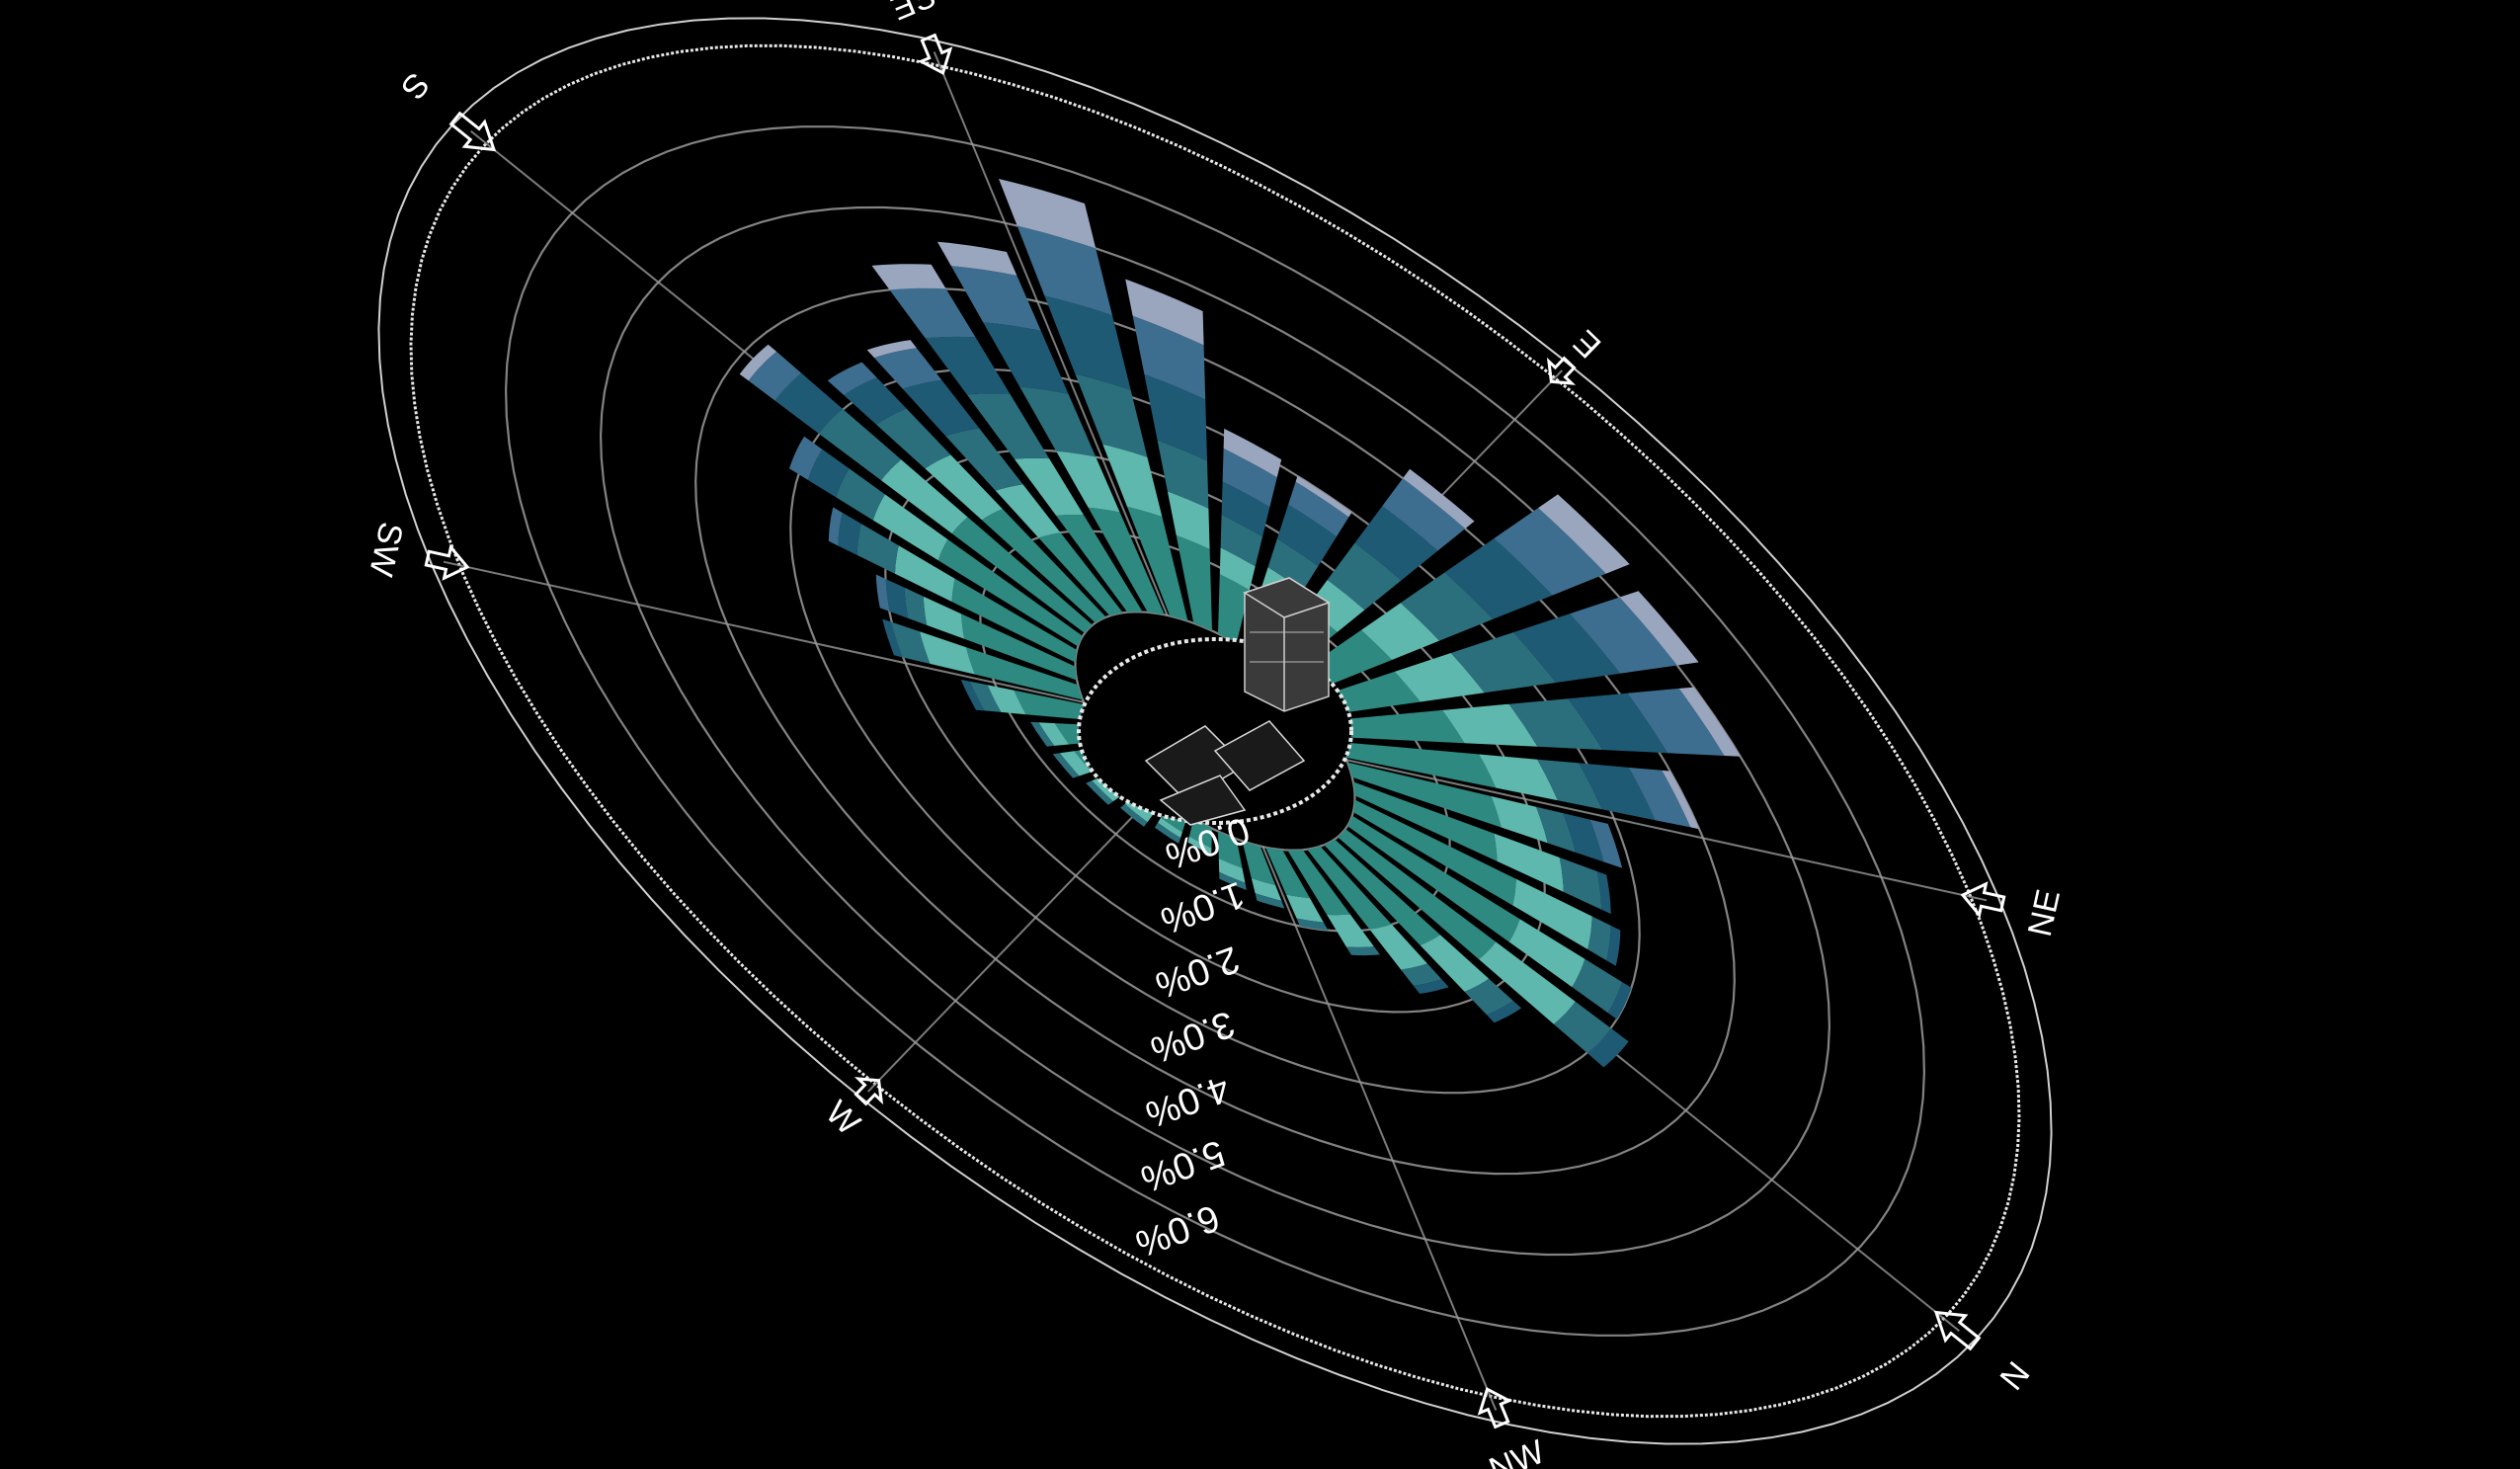  Describe the element at coordinates (912, 13) in the screenshot. I see `compass-label-se: SE` at that location.